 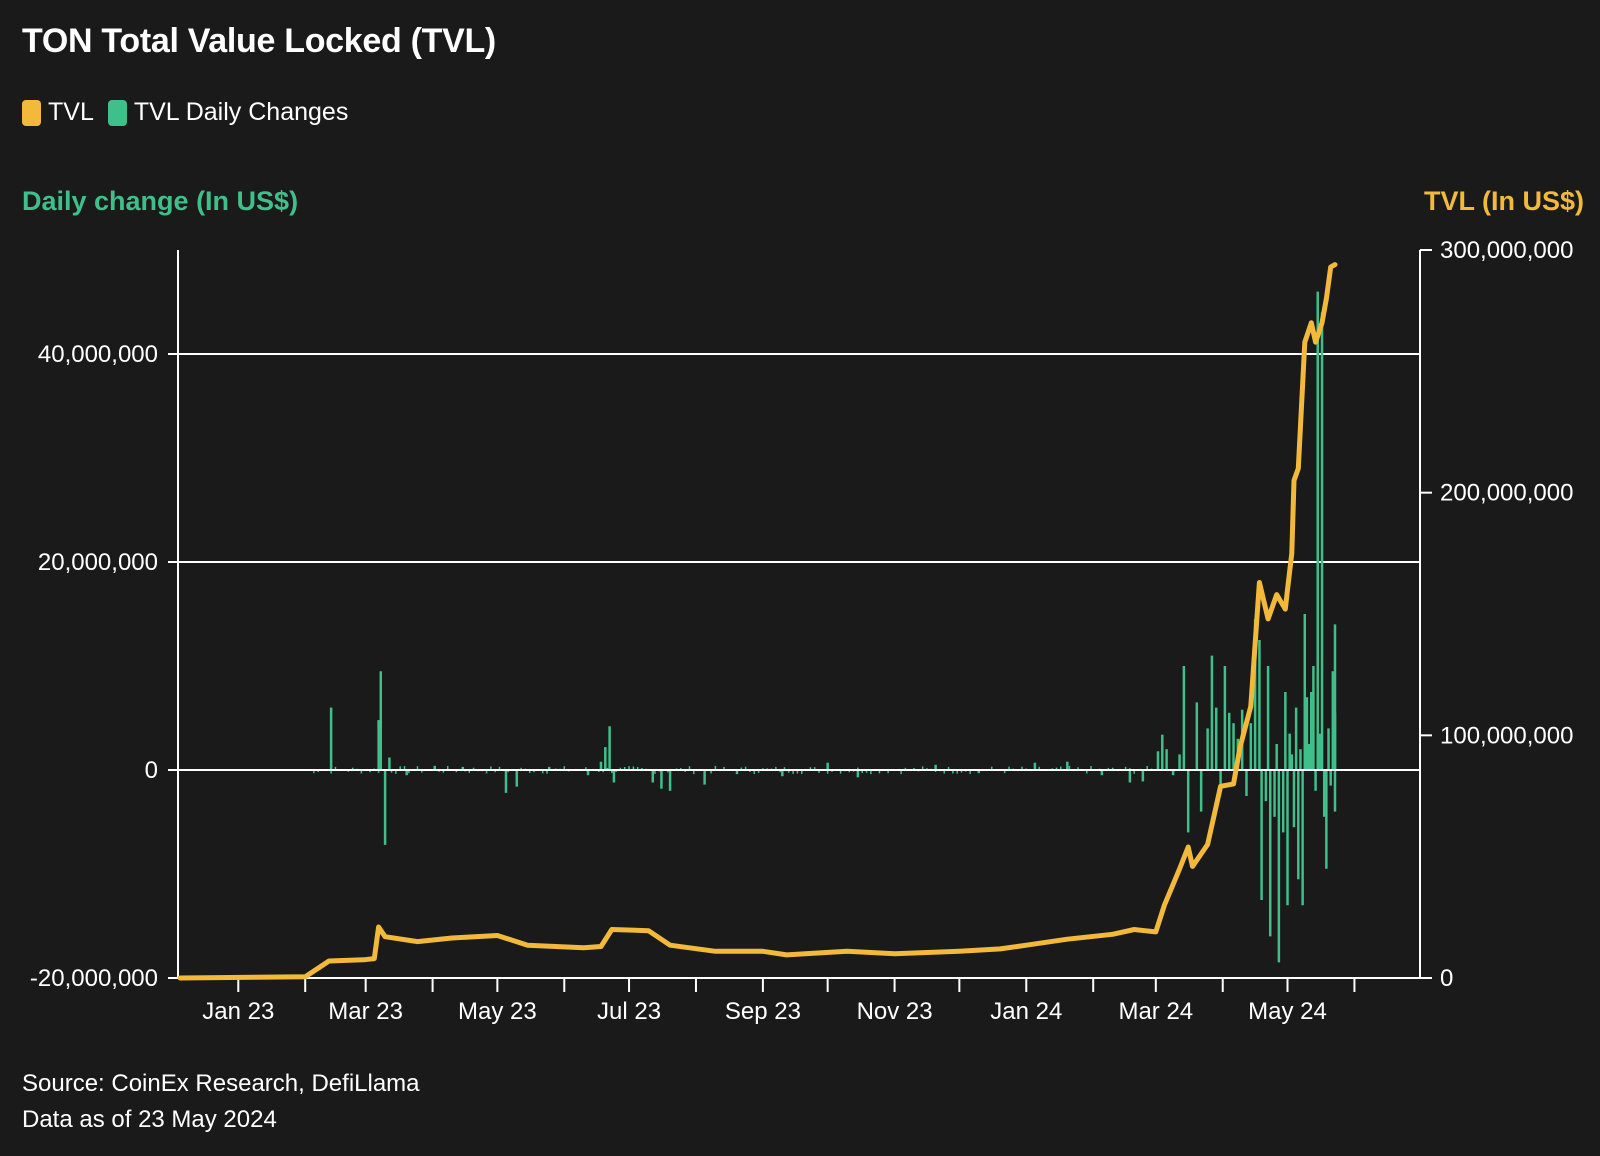 I want to click on legend-item-daily-changes: TVL Daily Changes, so click(x=228, y=112).